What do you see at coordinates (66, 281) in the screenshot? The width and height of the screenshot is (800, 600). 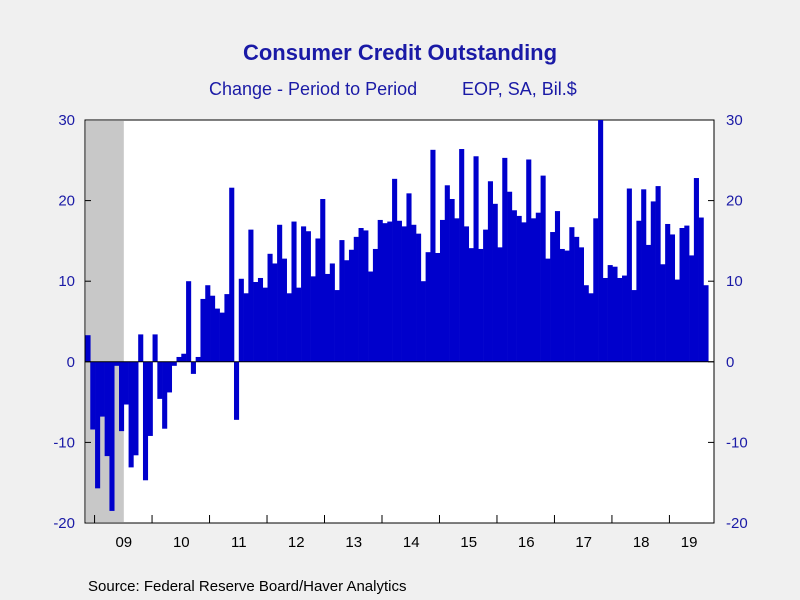 I see `y-tick-label-left: 10` at bounding box center [66, 281].